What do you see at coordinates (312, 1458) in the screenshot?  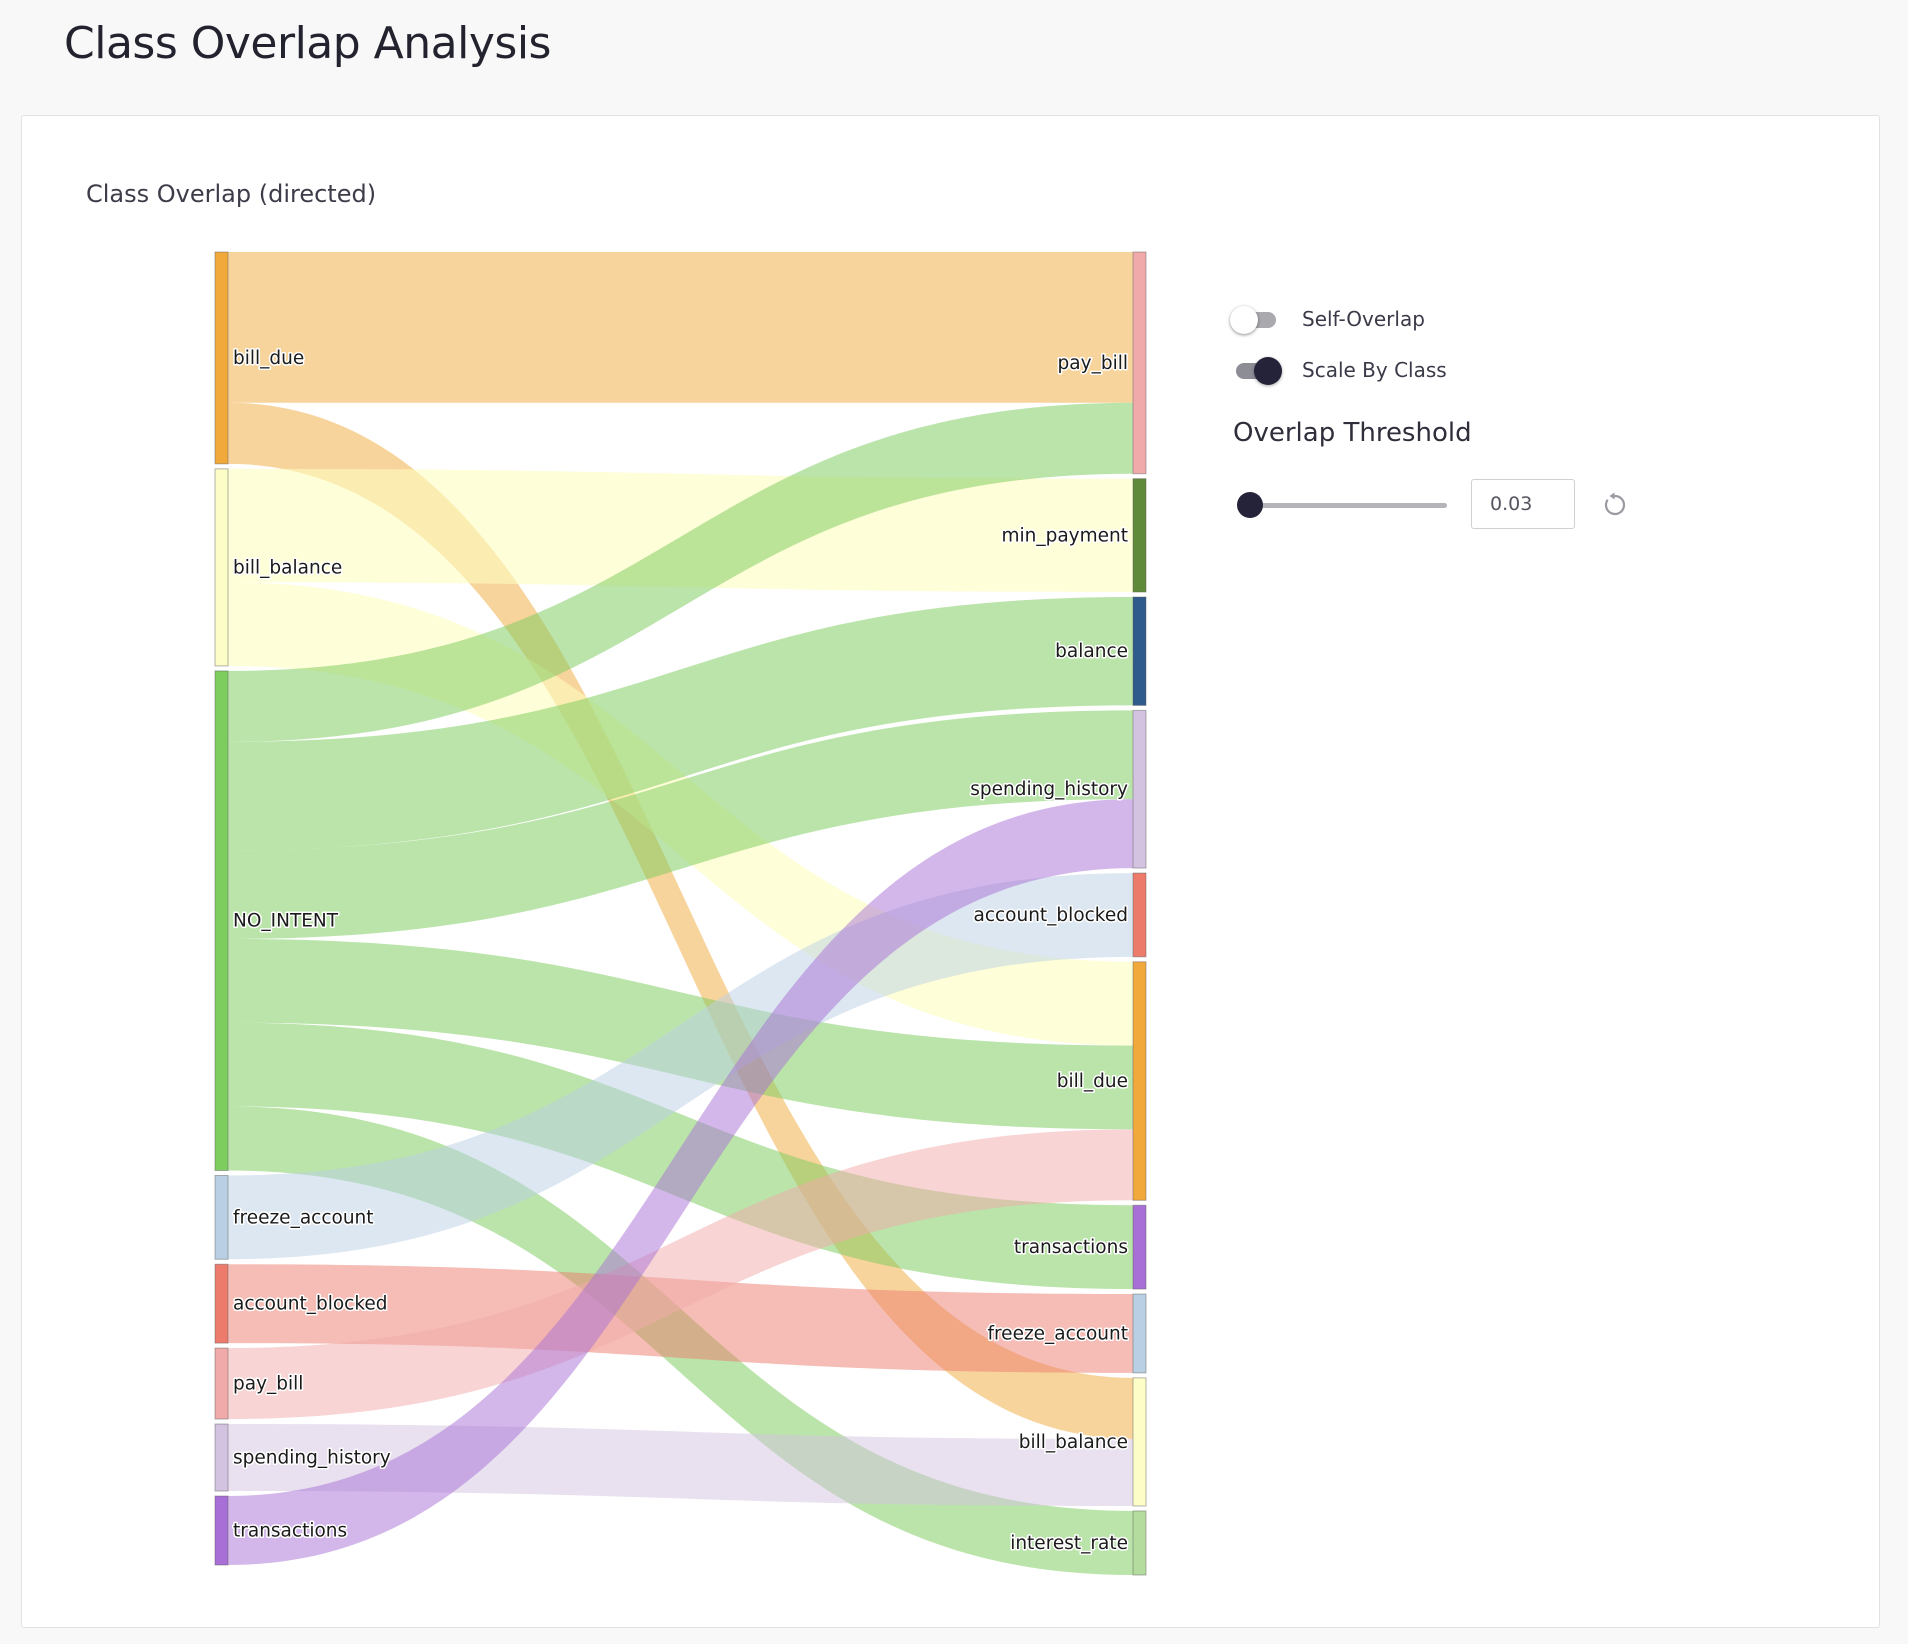 I see `source-label-spending_history: spending_history` at bounding box center [312, 1458].